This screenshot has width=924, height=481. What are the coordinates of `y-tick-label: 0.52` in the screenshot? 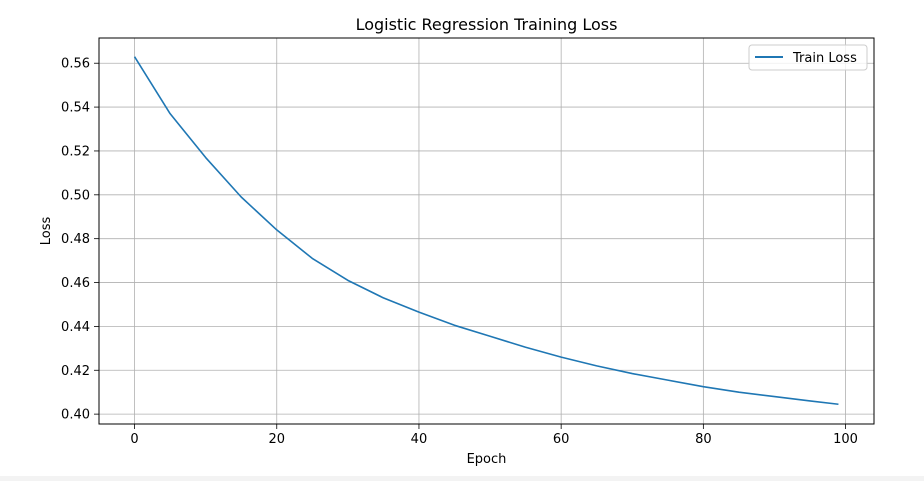 It's located at (75, 151).